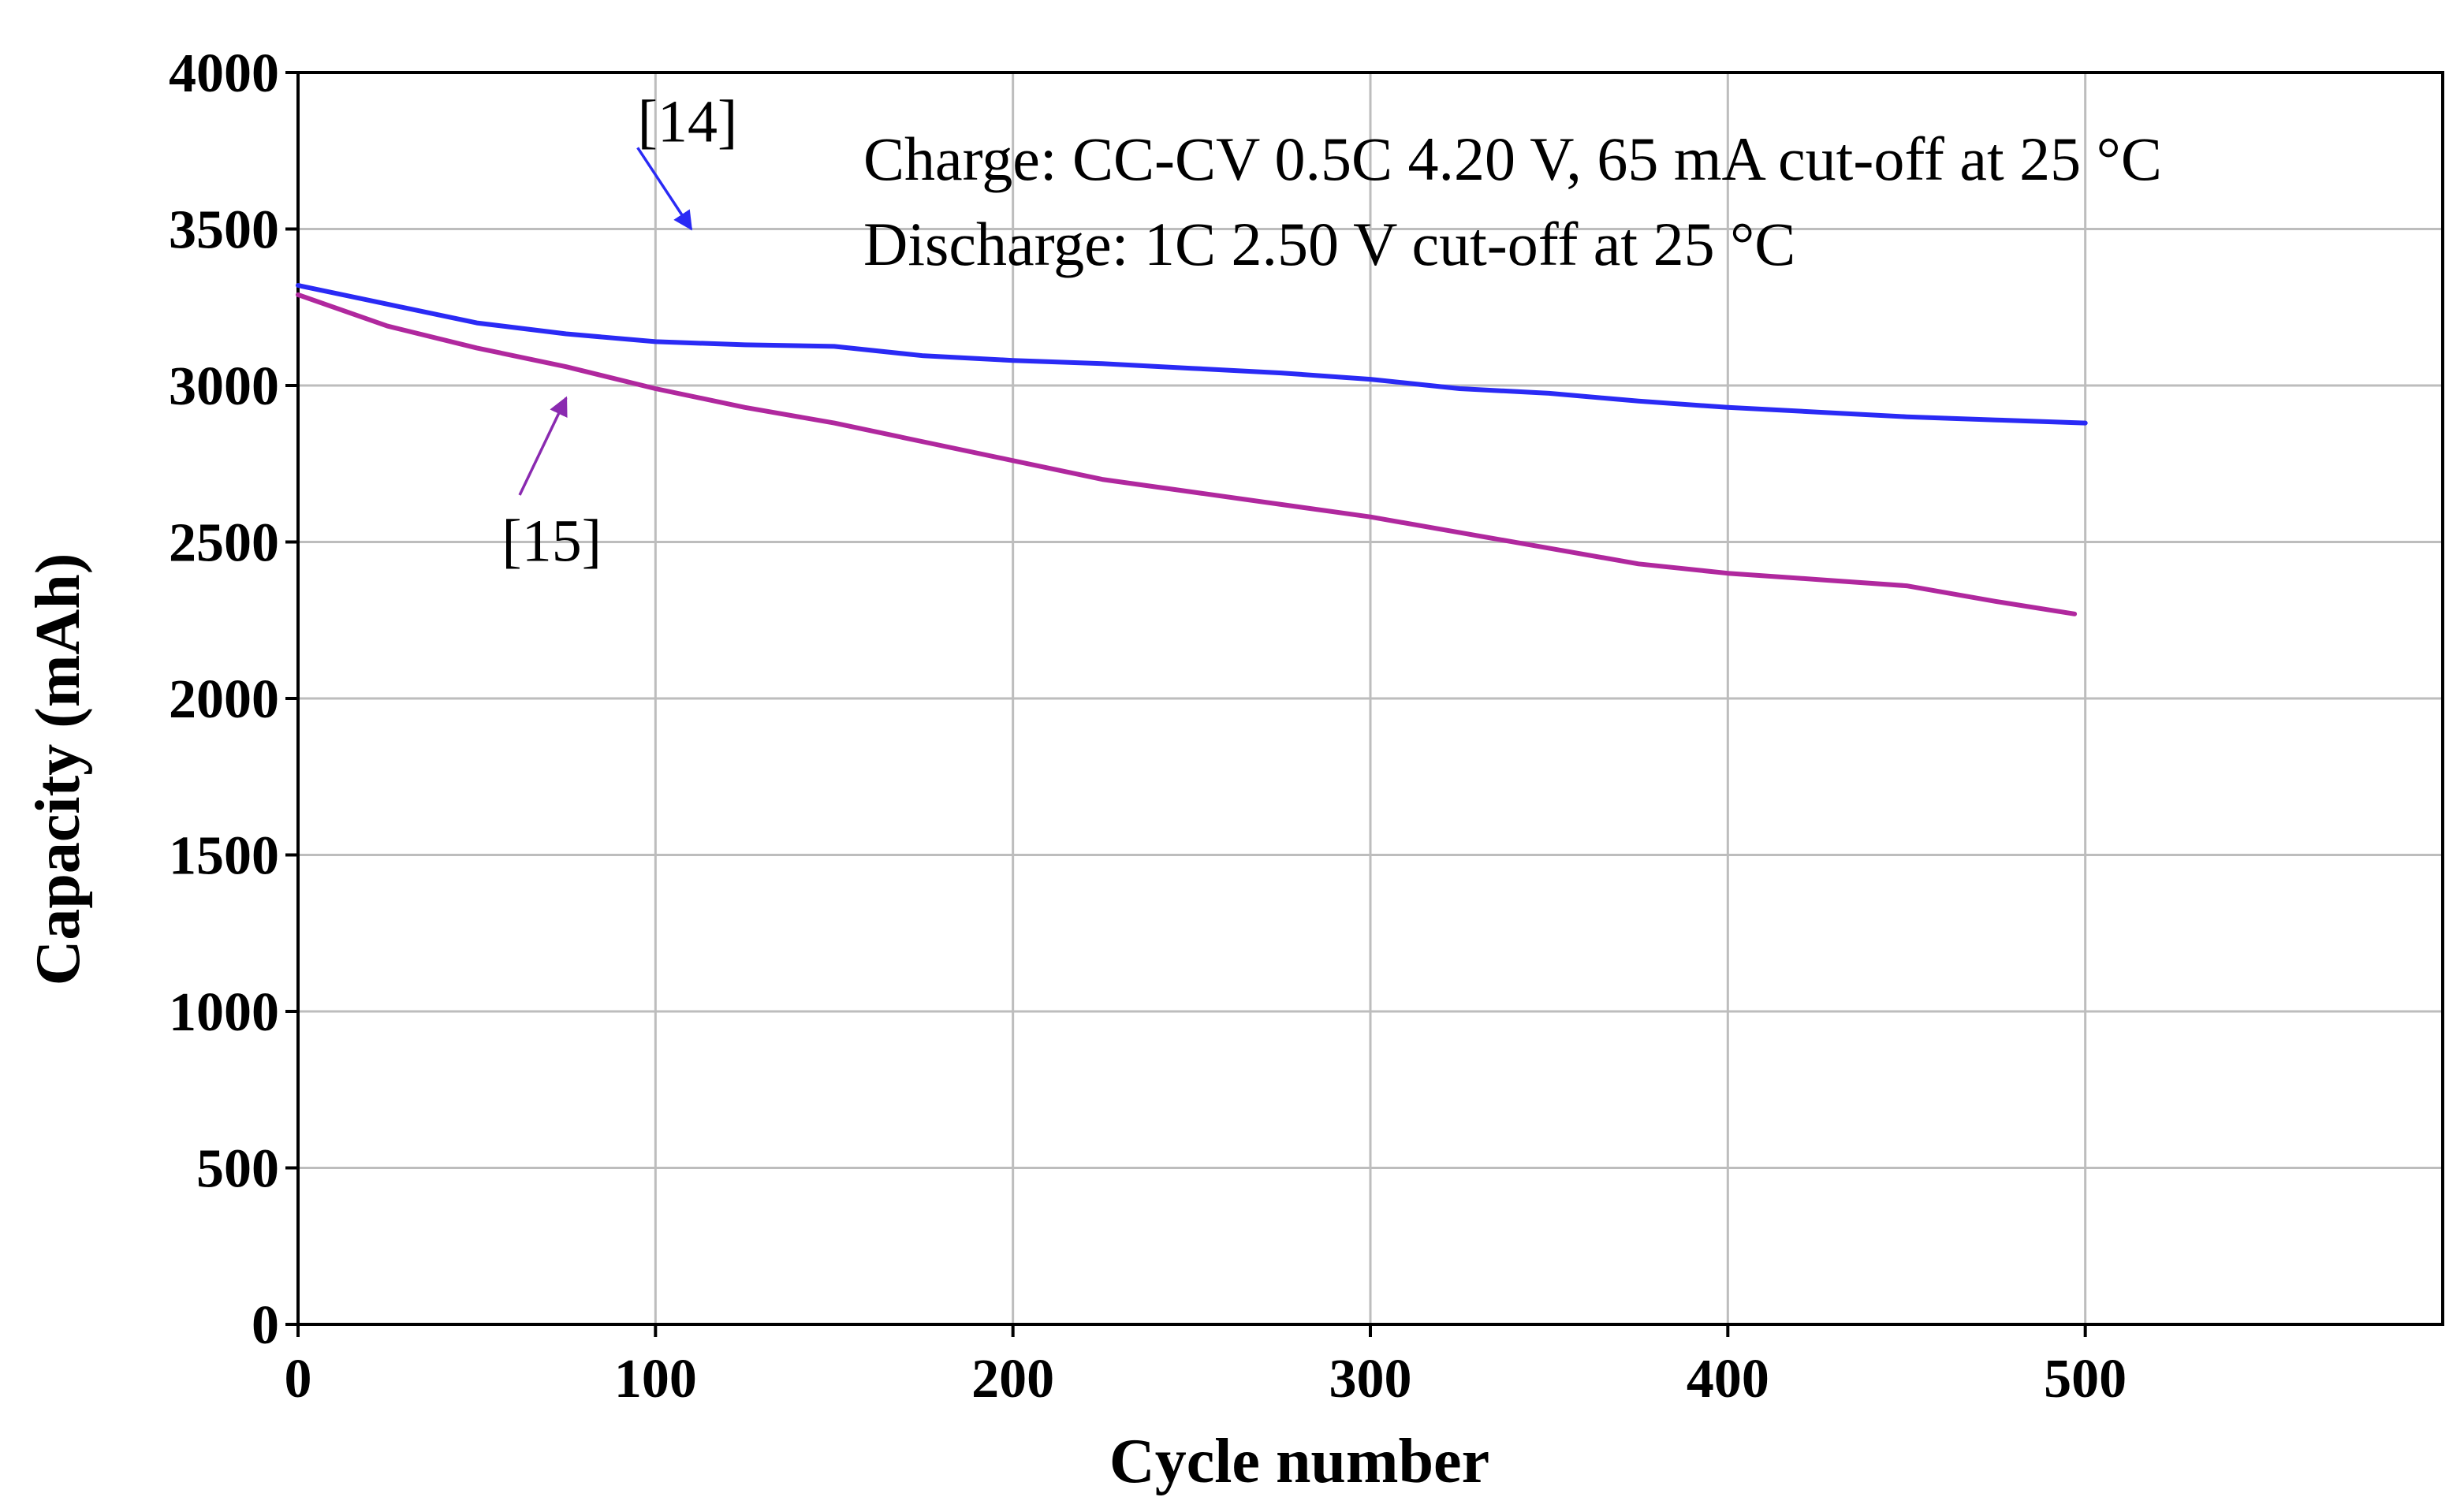 Image resolution: width=2464 pixels, height=1512 pixels. What do you see at coordinates (224, 856) in the screenshot?
I see `y-tick-label: 1500` at bounding box center [224, 856].